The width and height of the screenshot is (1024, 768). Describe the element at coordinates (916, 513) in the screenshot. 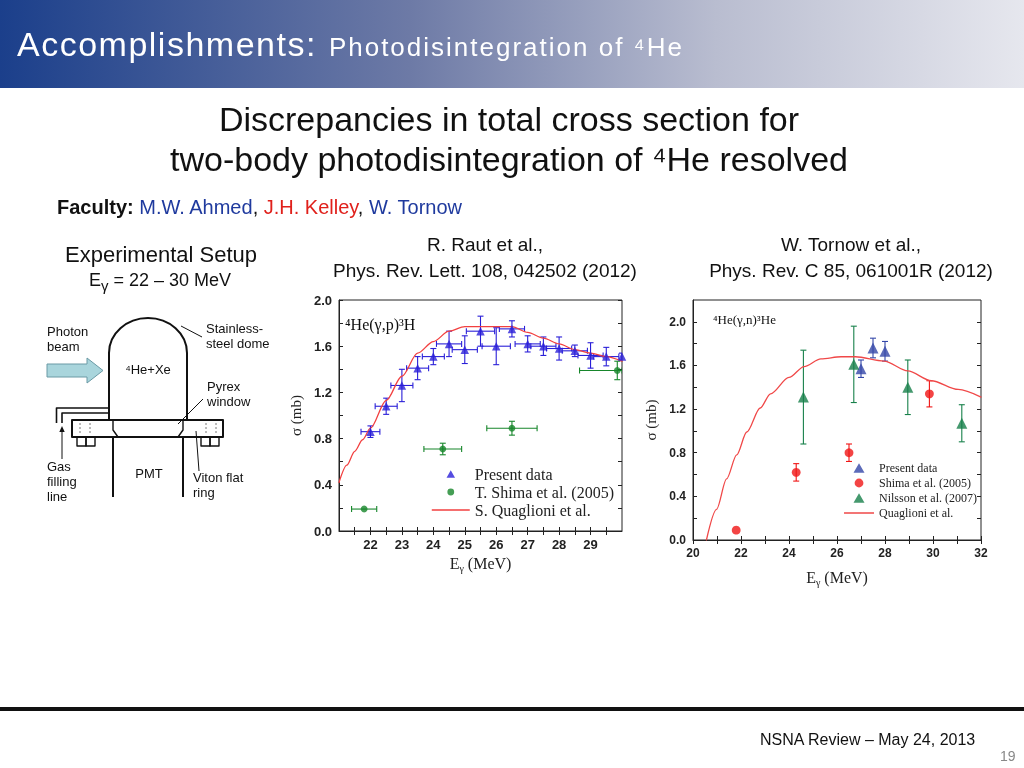

I see `legend-label: Quaglioni et al.` at that location.